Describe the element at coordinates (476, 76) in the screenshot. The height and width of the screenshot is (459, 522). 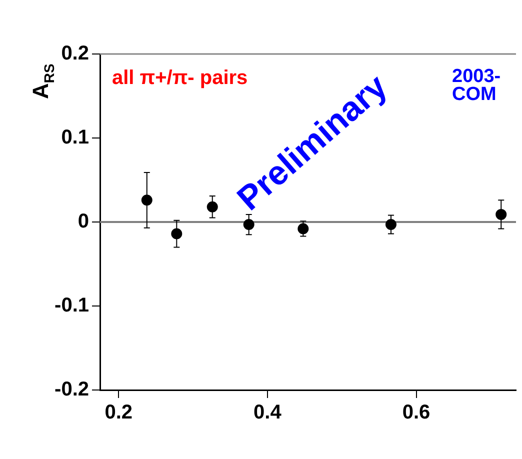
I see `annotation: 2003-` at that location.